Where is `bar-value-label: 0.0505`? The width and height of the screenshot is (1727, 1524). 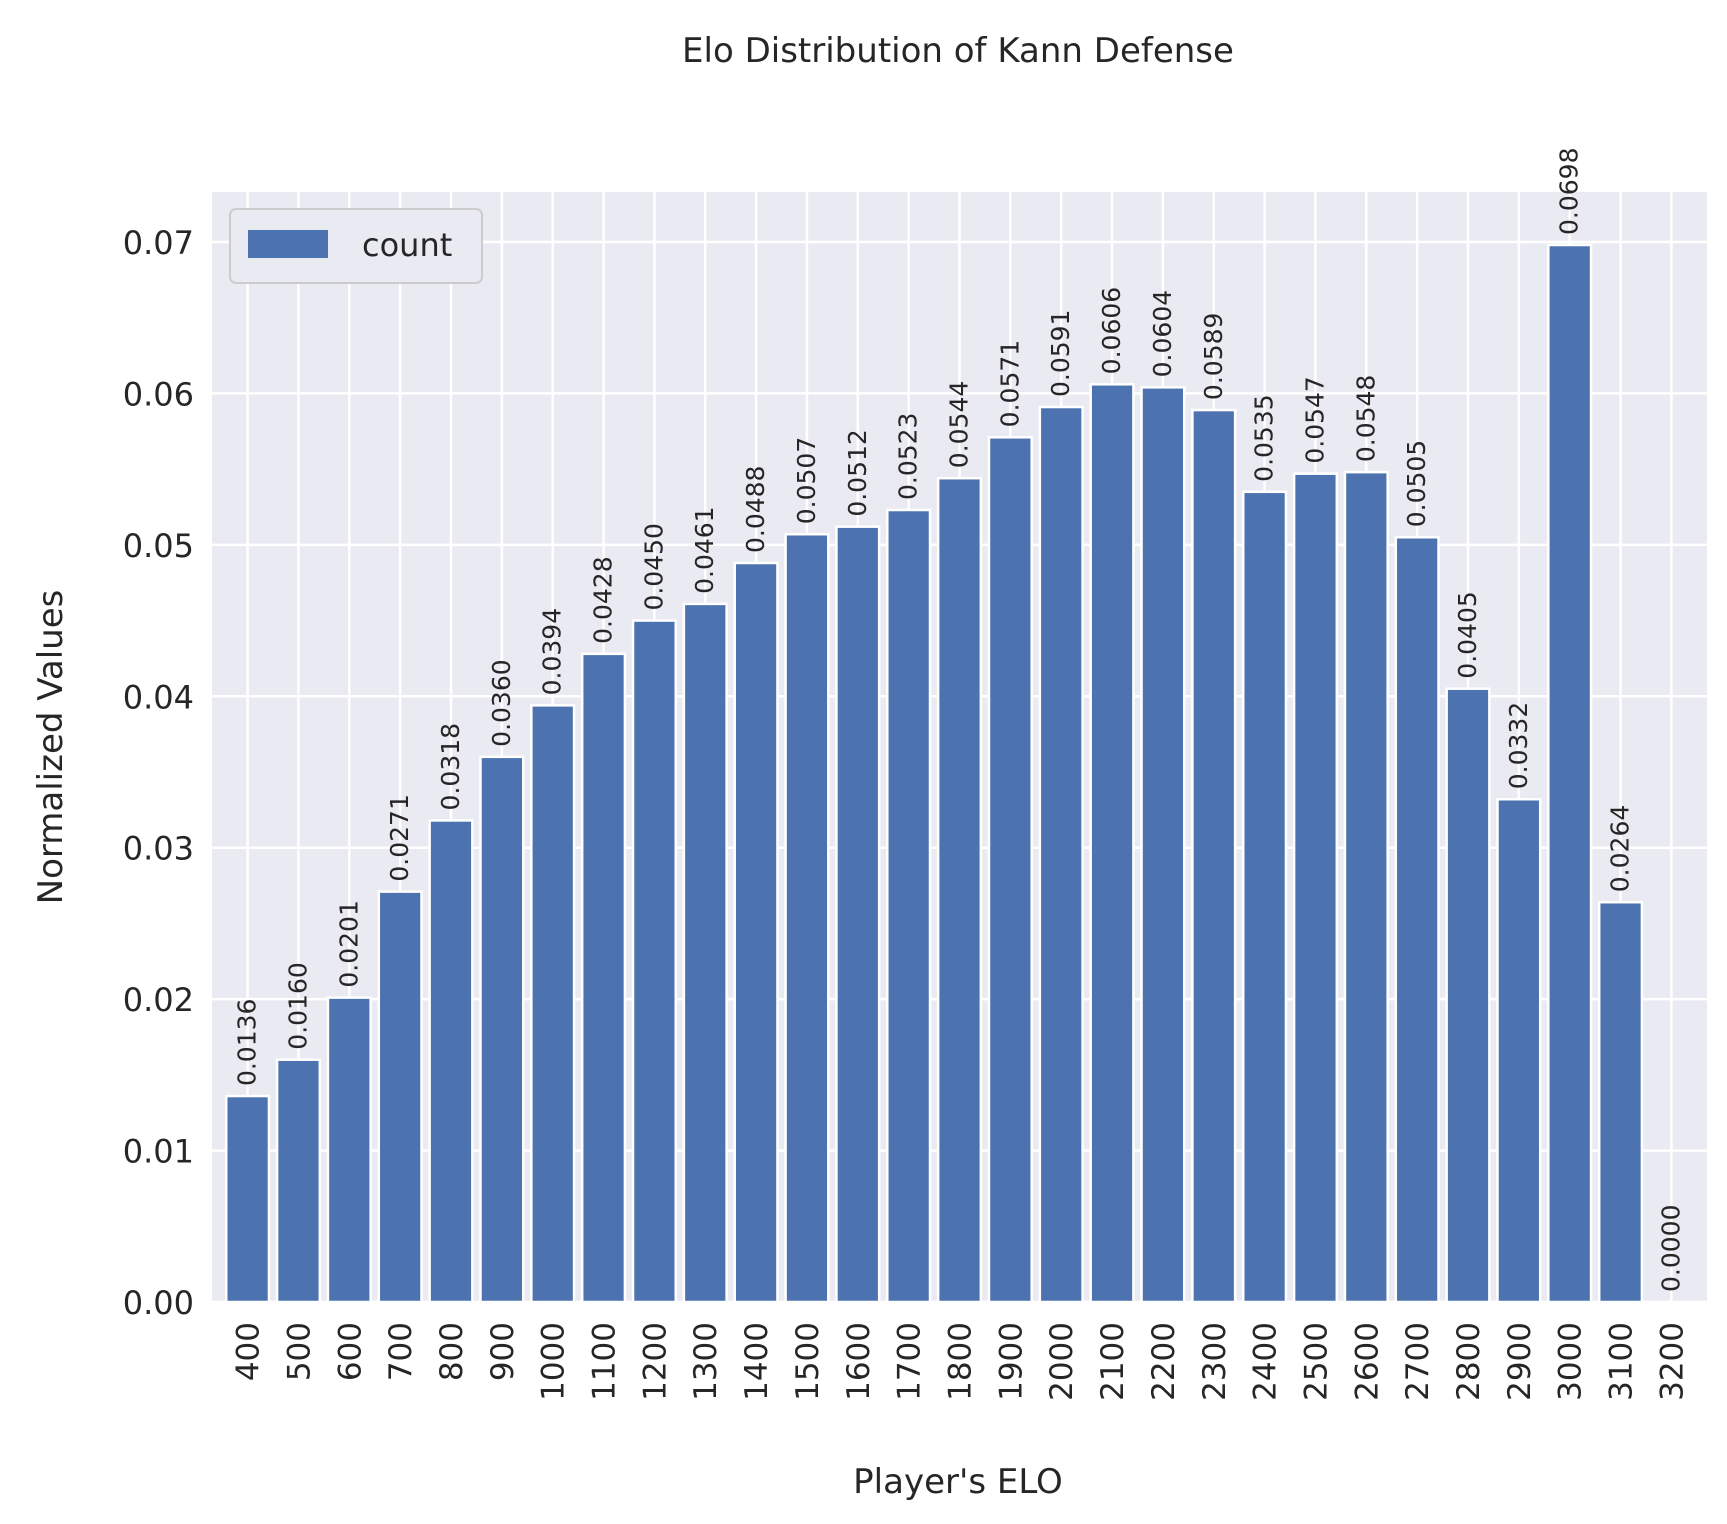 bar-value-label: 0.0505 is located at coordinates (1416, 483).